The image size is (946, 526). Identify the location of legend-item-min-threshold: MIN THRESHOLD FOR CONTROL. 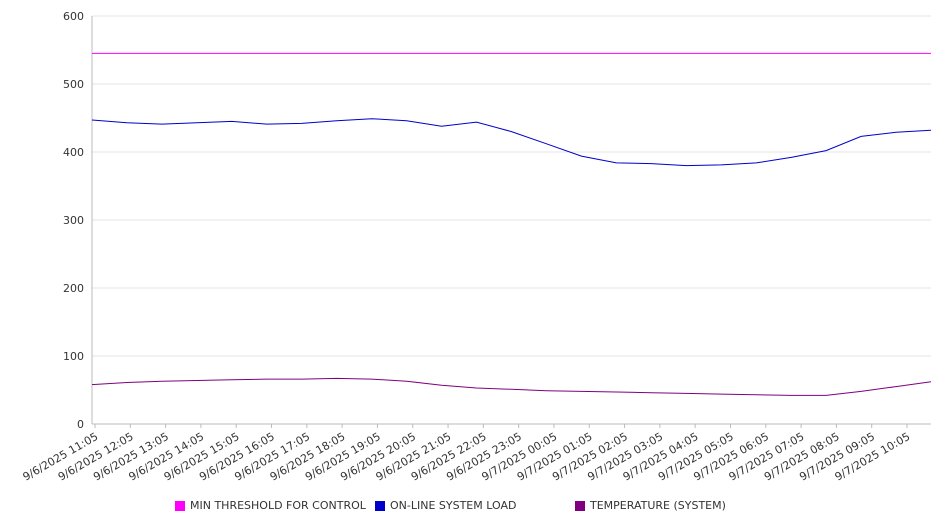
(270, 505).